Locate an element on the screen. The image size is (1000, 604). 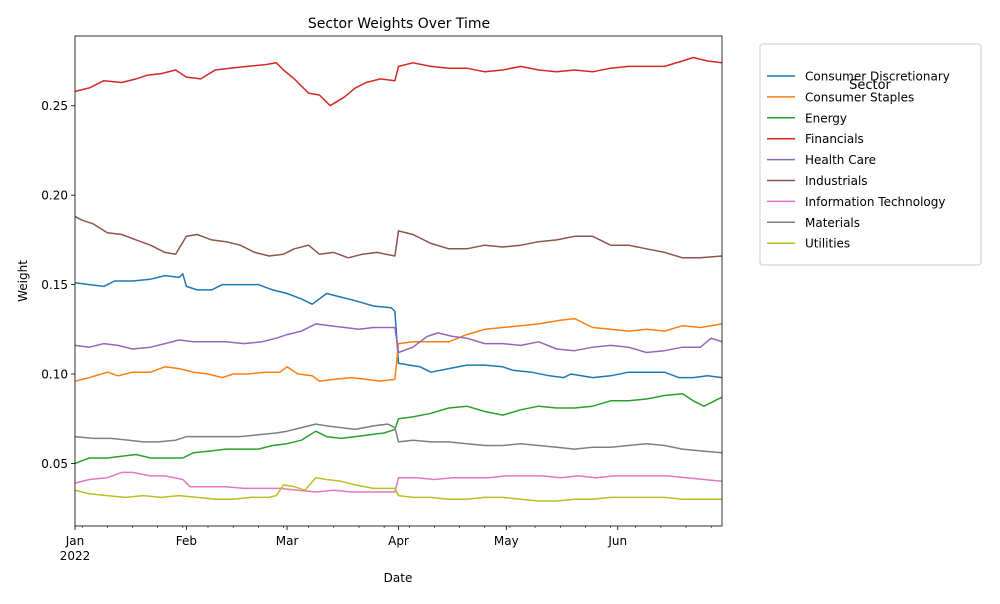
x-tick-label: Mar is located at coordinates (287, 541).